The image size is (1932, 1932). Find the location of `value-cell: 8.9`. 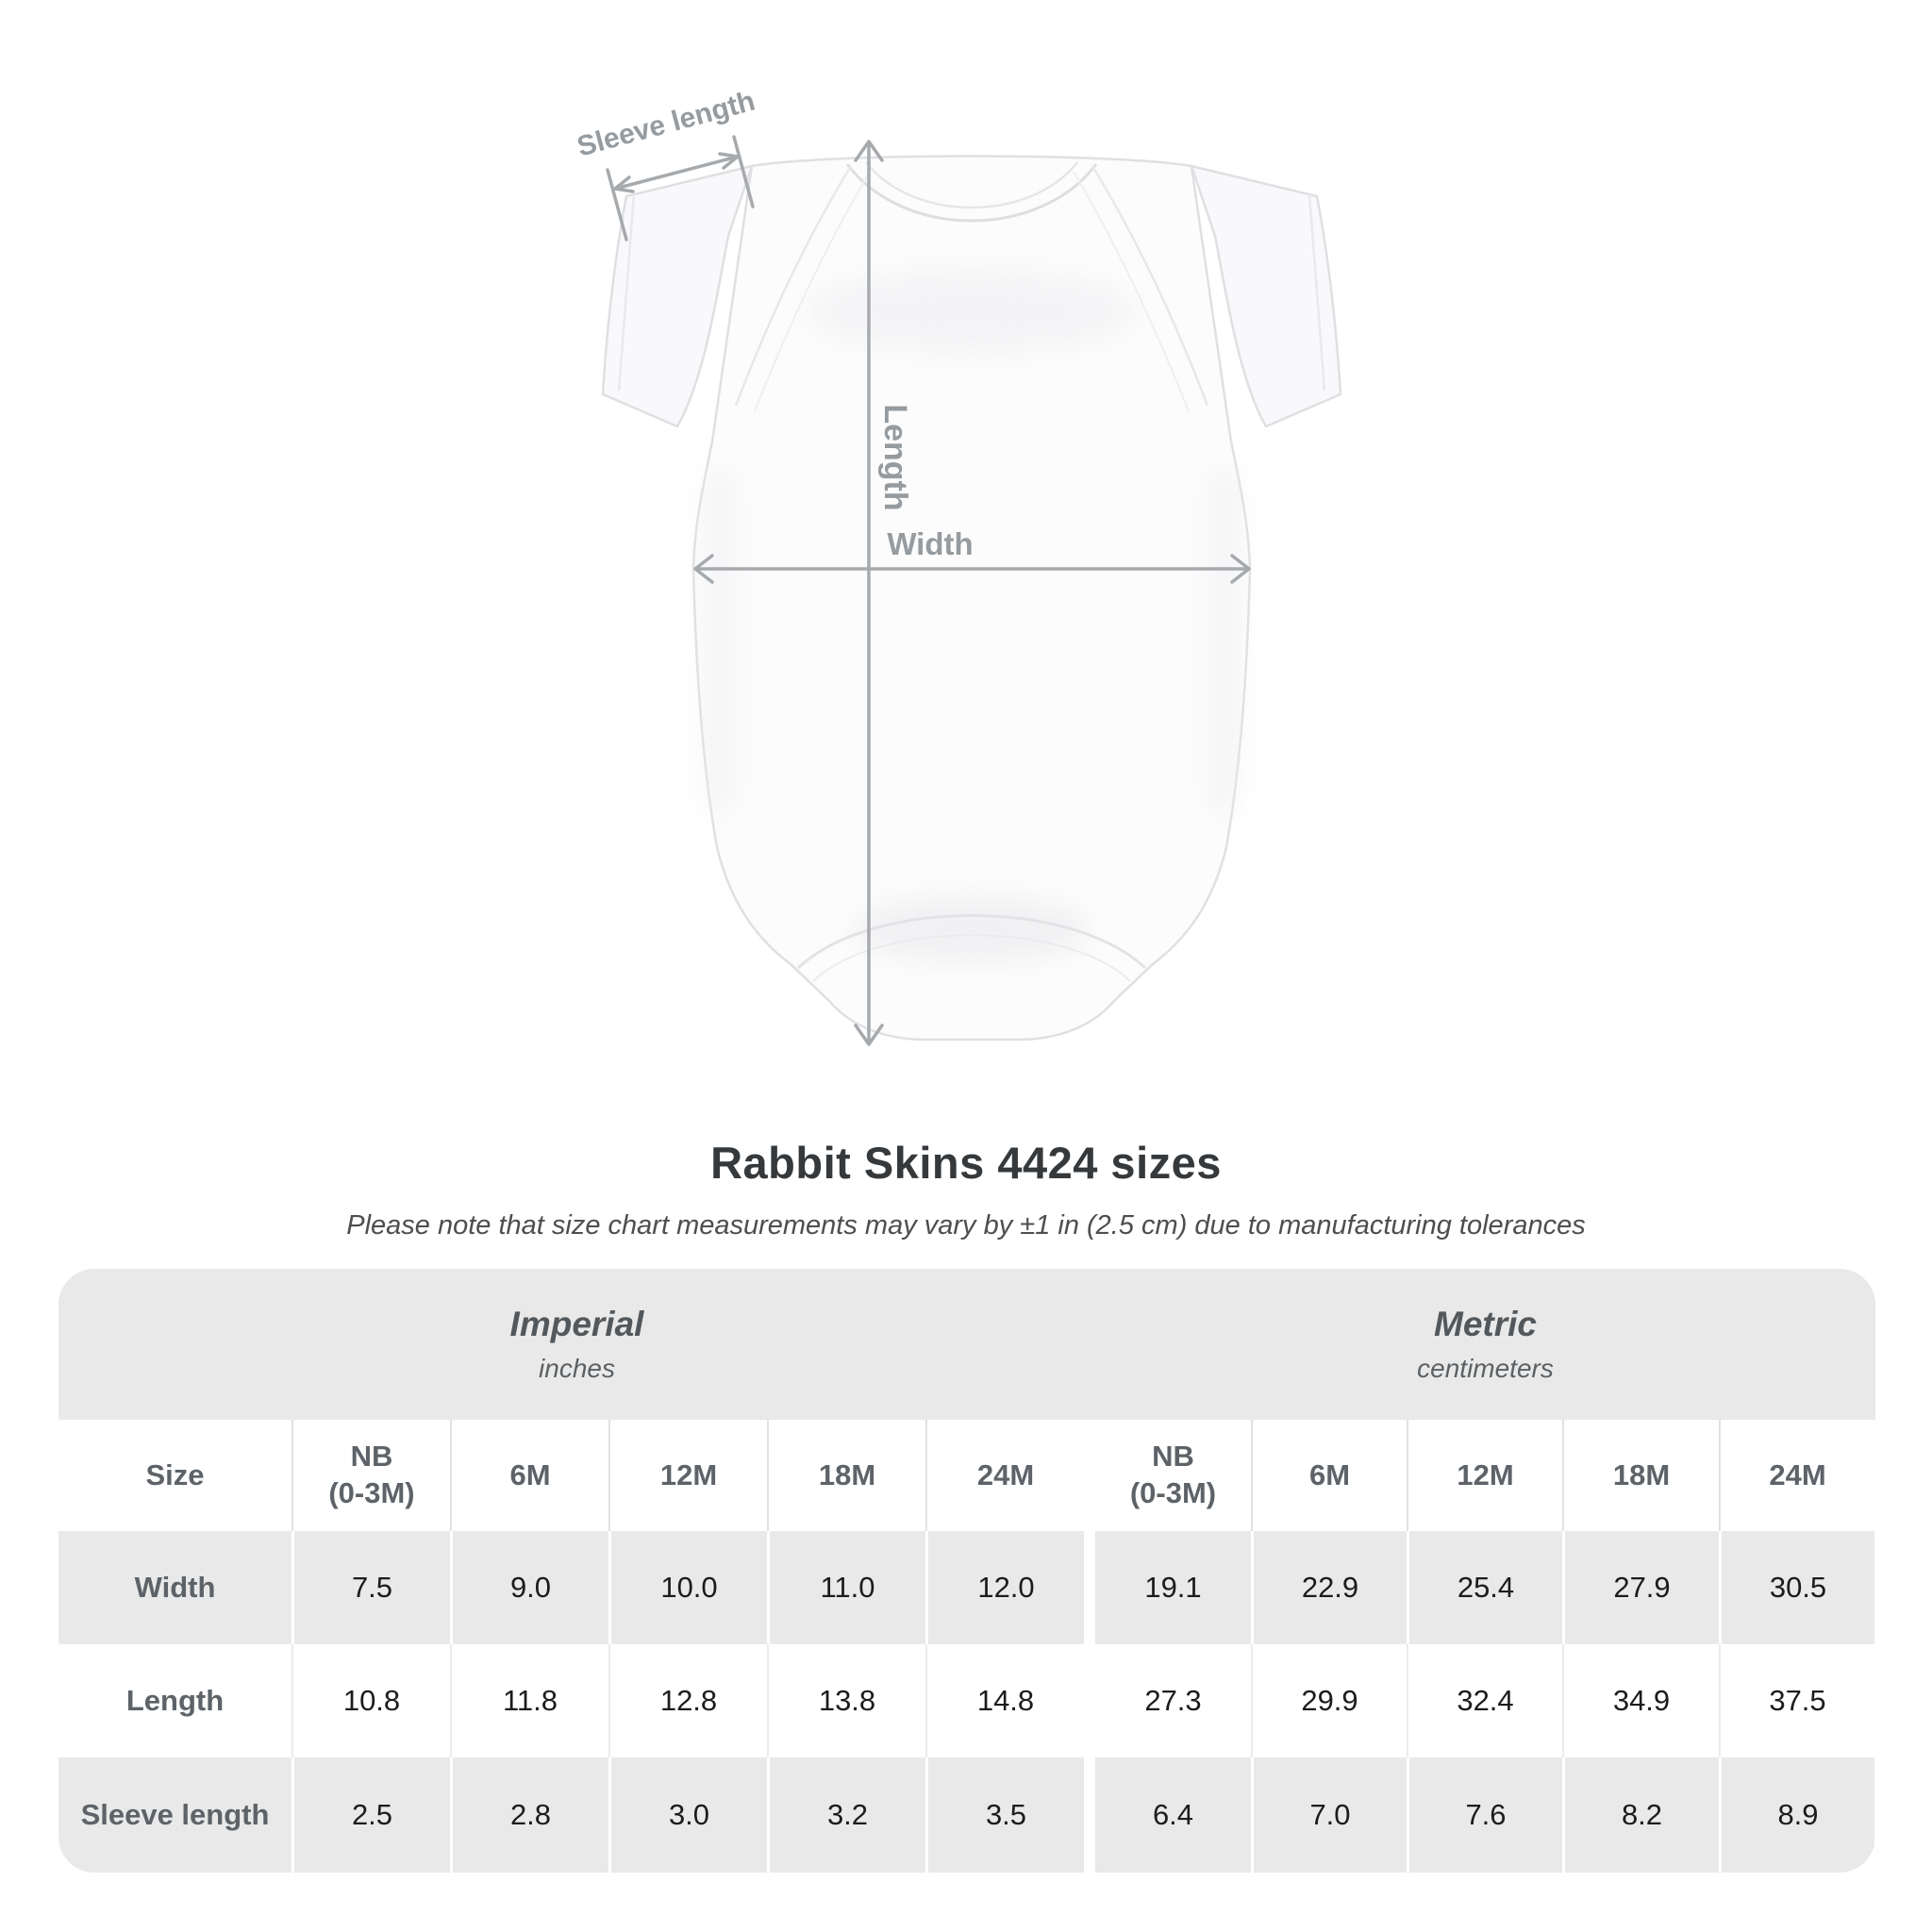

value-cell: 8.9 is located at coordinates (1797, 1815).